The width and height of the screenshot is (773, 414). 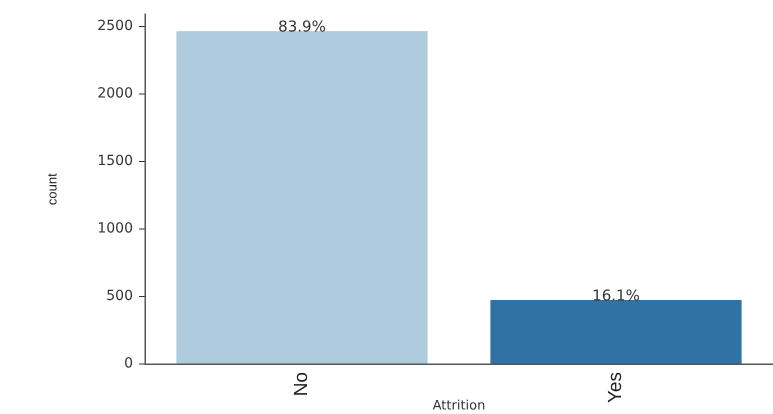 I want to click on y-tick-label: 500, so click(x=119, y=296).